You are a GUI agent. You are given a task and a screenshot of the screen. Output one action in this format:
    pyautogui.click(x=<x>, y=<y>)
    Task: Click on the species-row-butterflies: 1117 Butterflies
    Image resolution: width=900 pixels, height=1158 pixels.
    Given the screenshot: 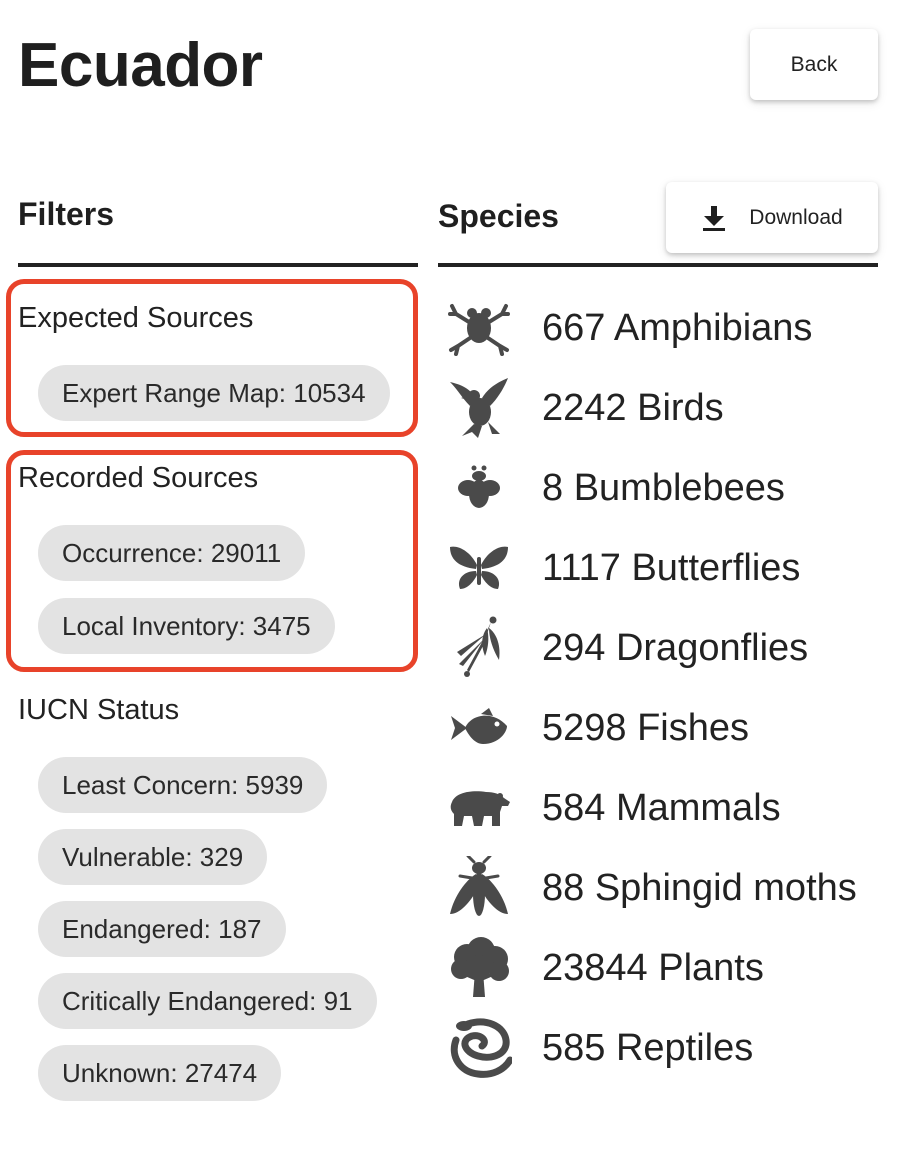 What is the action you would take?
    pyautogui.click(x=623, y=568)
    